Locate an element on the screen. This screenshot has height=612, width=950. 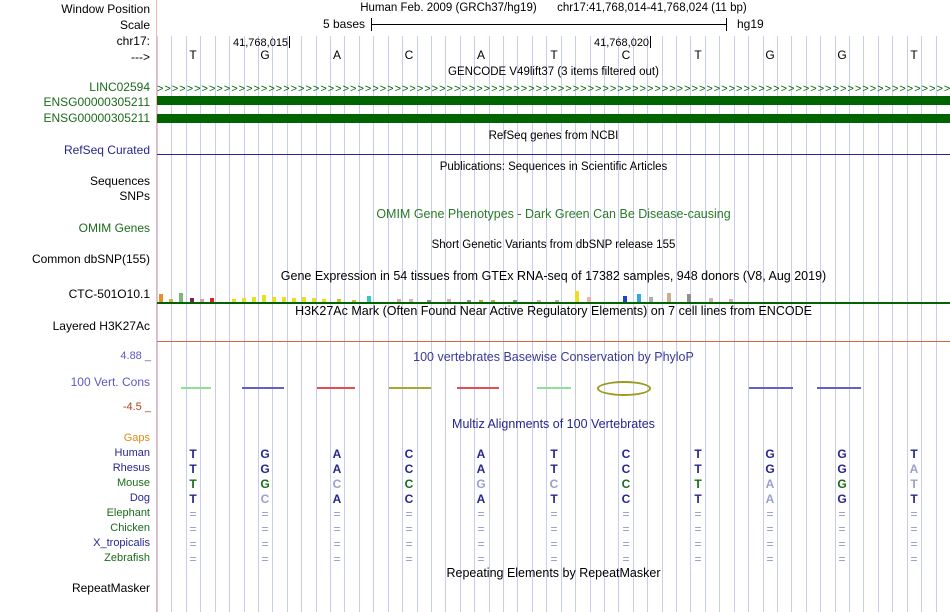
label-layered-h3k27ac: Layered H3K27Ac is located at coordinates (101, 326).